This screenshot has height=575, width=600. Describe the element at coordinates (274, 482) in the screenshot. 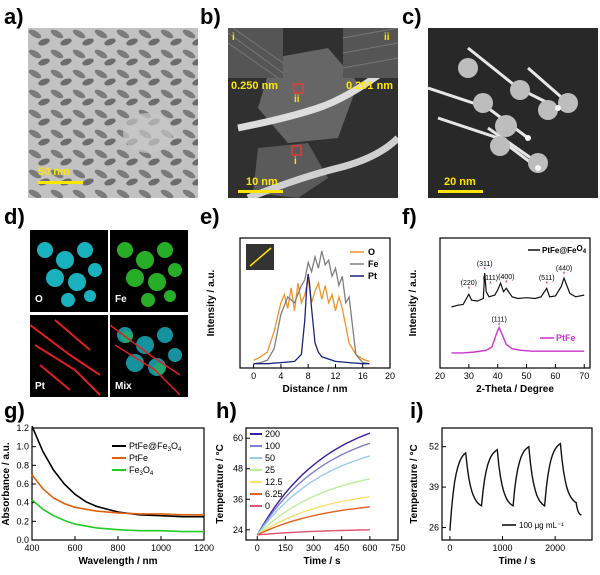

I see `legend-label: 12.5` at that location.